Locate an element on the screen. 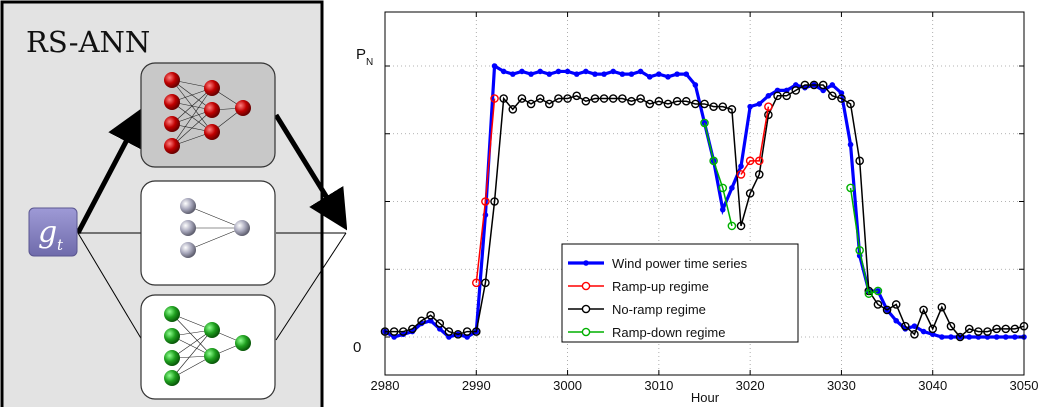  legend-label: Wind power time series is located at coordinates (680, 263).